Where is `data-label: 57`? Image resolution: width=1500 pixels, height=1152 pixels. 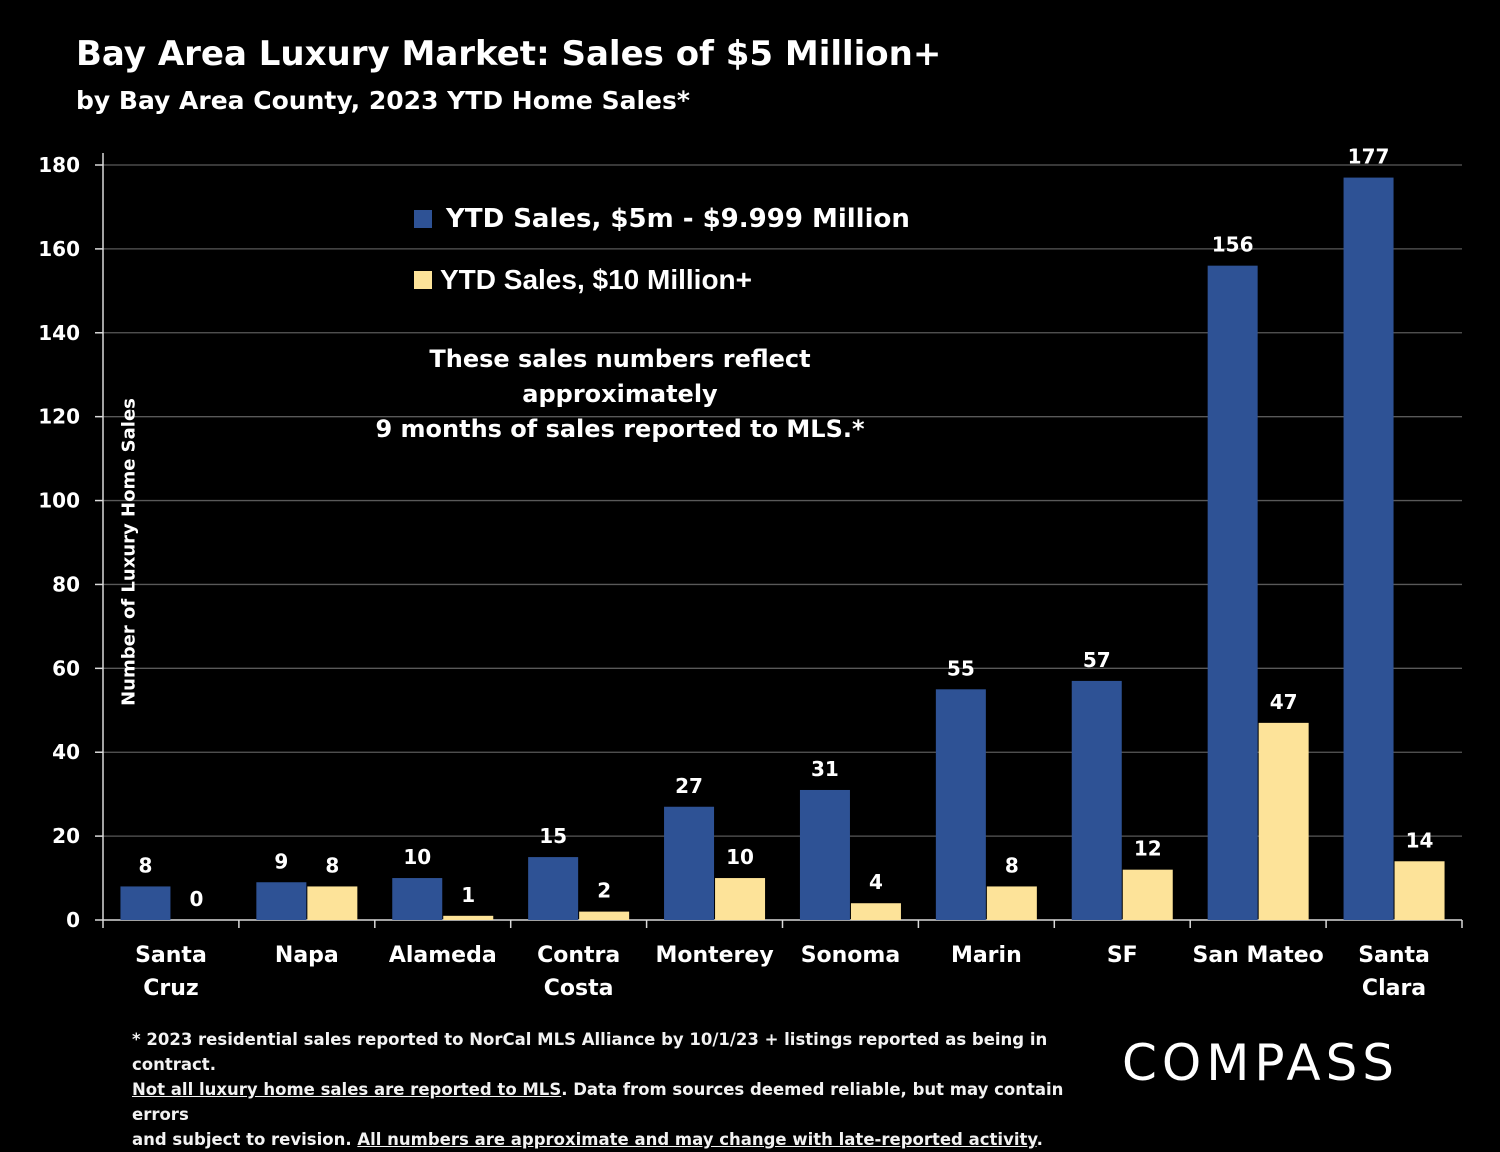 data-label: 57 is located at coordinates (1097, 660).